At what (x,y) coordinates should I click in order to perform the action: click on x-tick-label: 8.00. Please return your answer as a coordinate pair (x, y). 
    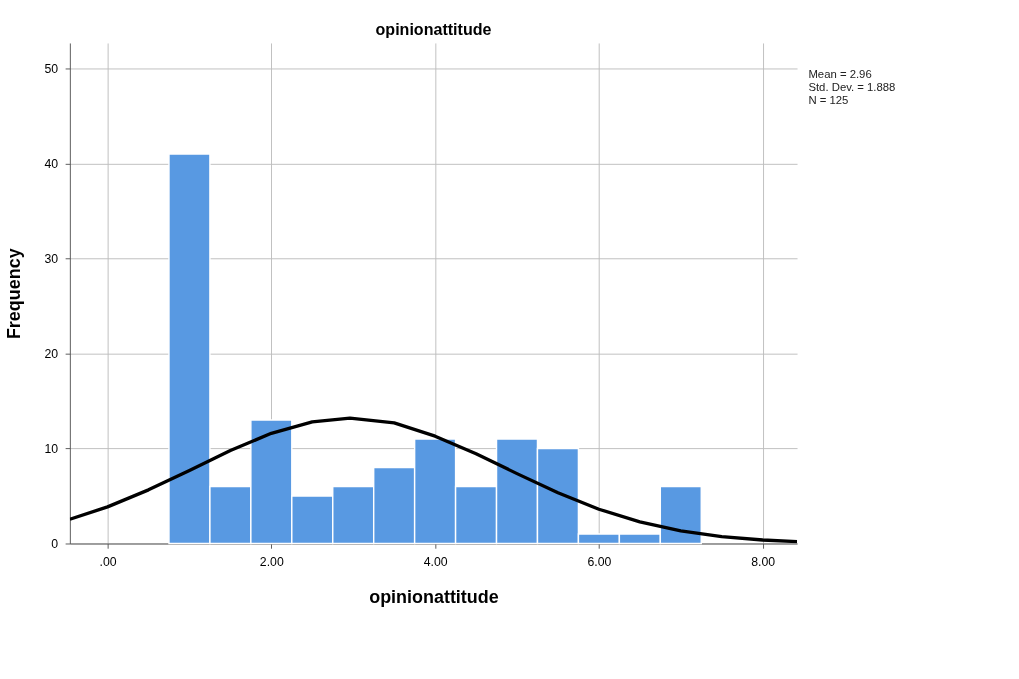
    Looking at the image, I should click on (763, 561).